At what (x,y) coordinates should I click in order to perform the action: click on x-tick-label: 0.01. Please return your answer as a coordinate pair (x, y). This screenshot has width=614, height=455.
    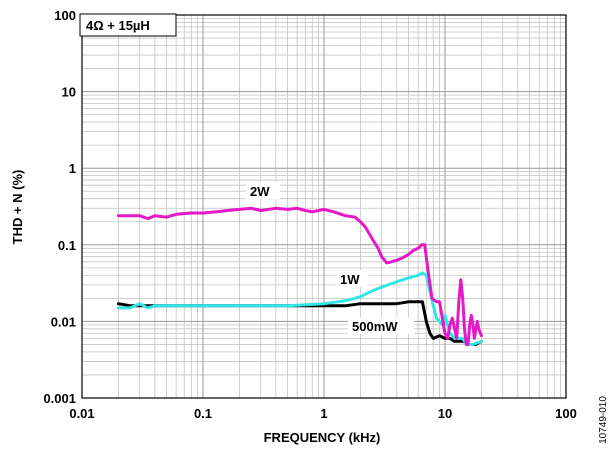
    Looking at the image, I should click on (81, 413).